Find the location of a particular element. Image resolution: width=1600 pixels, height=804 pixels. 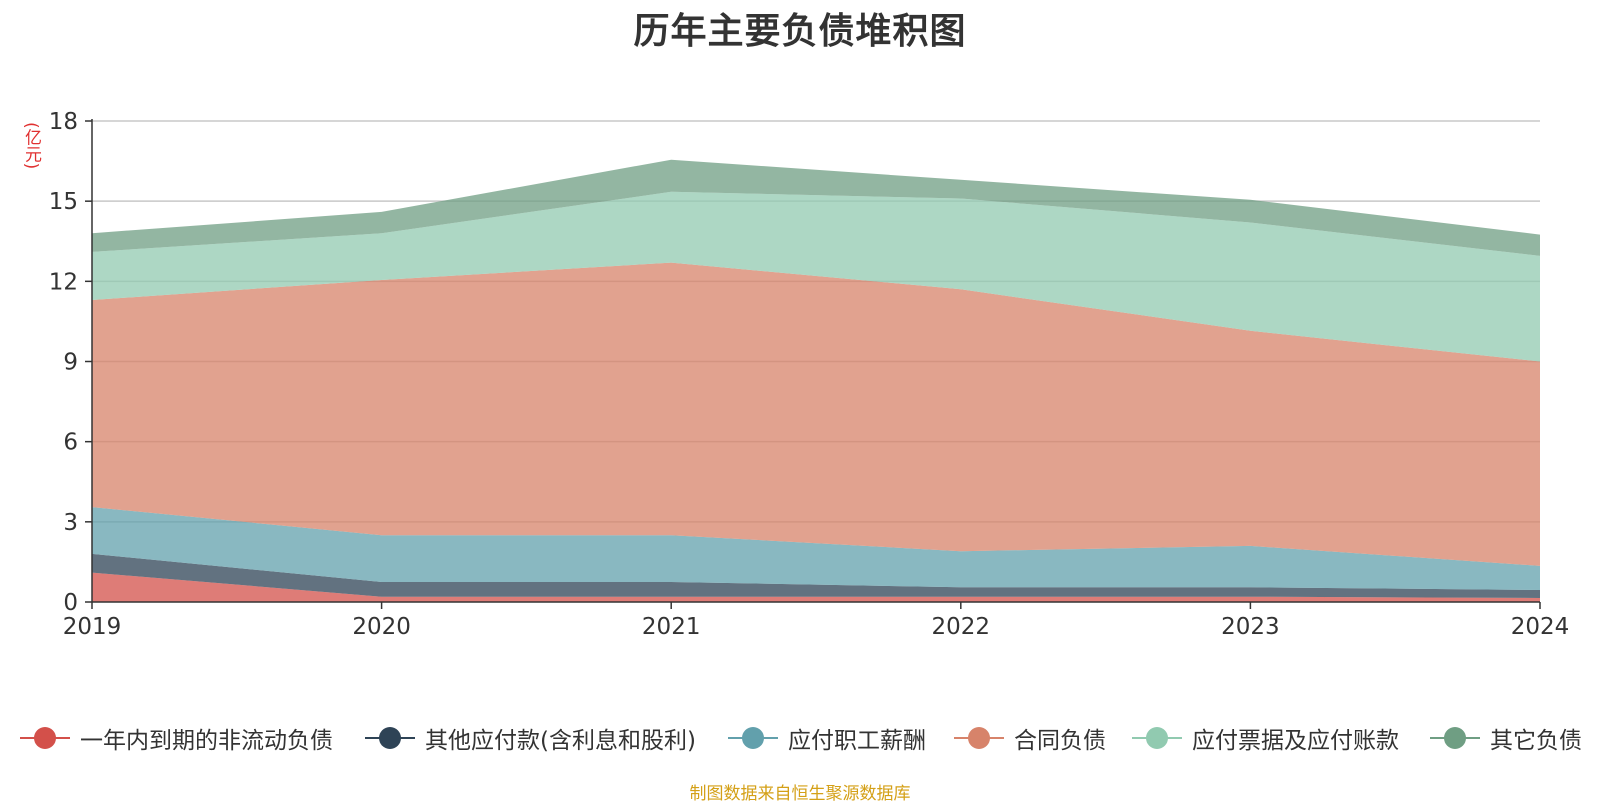

y-tick-label: 9 is located at coordinates (70, 363).